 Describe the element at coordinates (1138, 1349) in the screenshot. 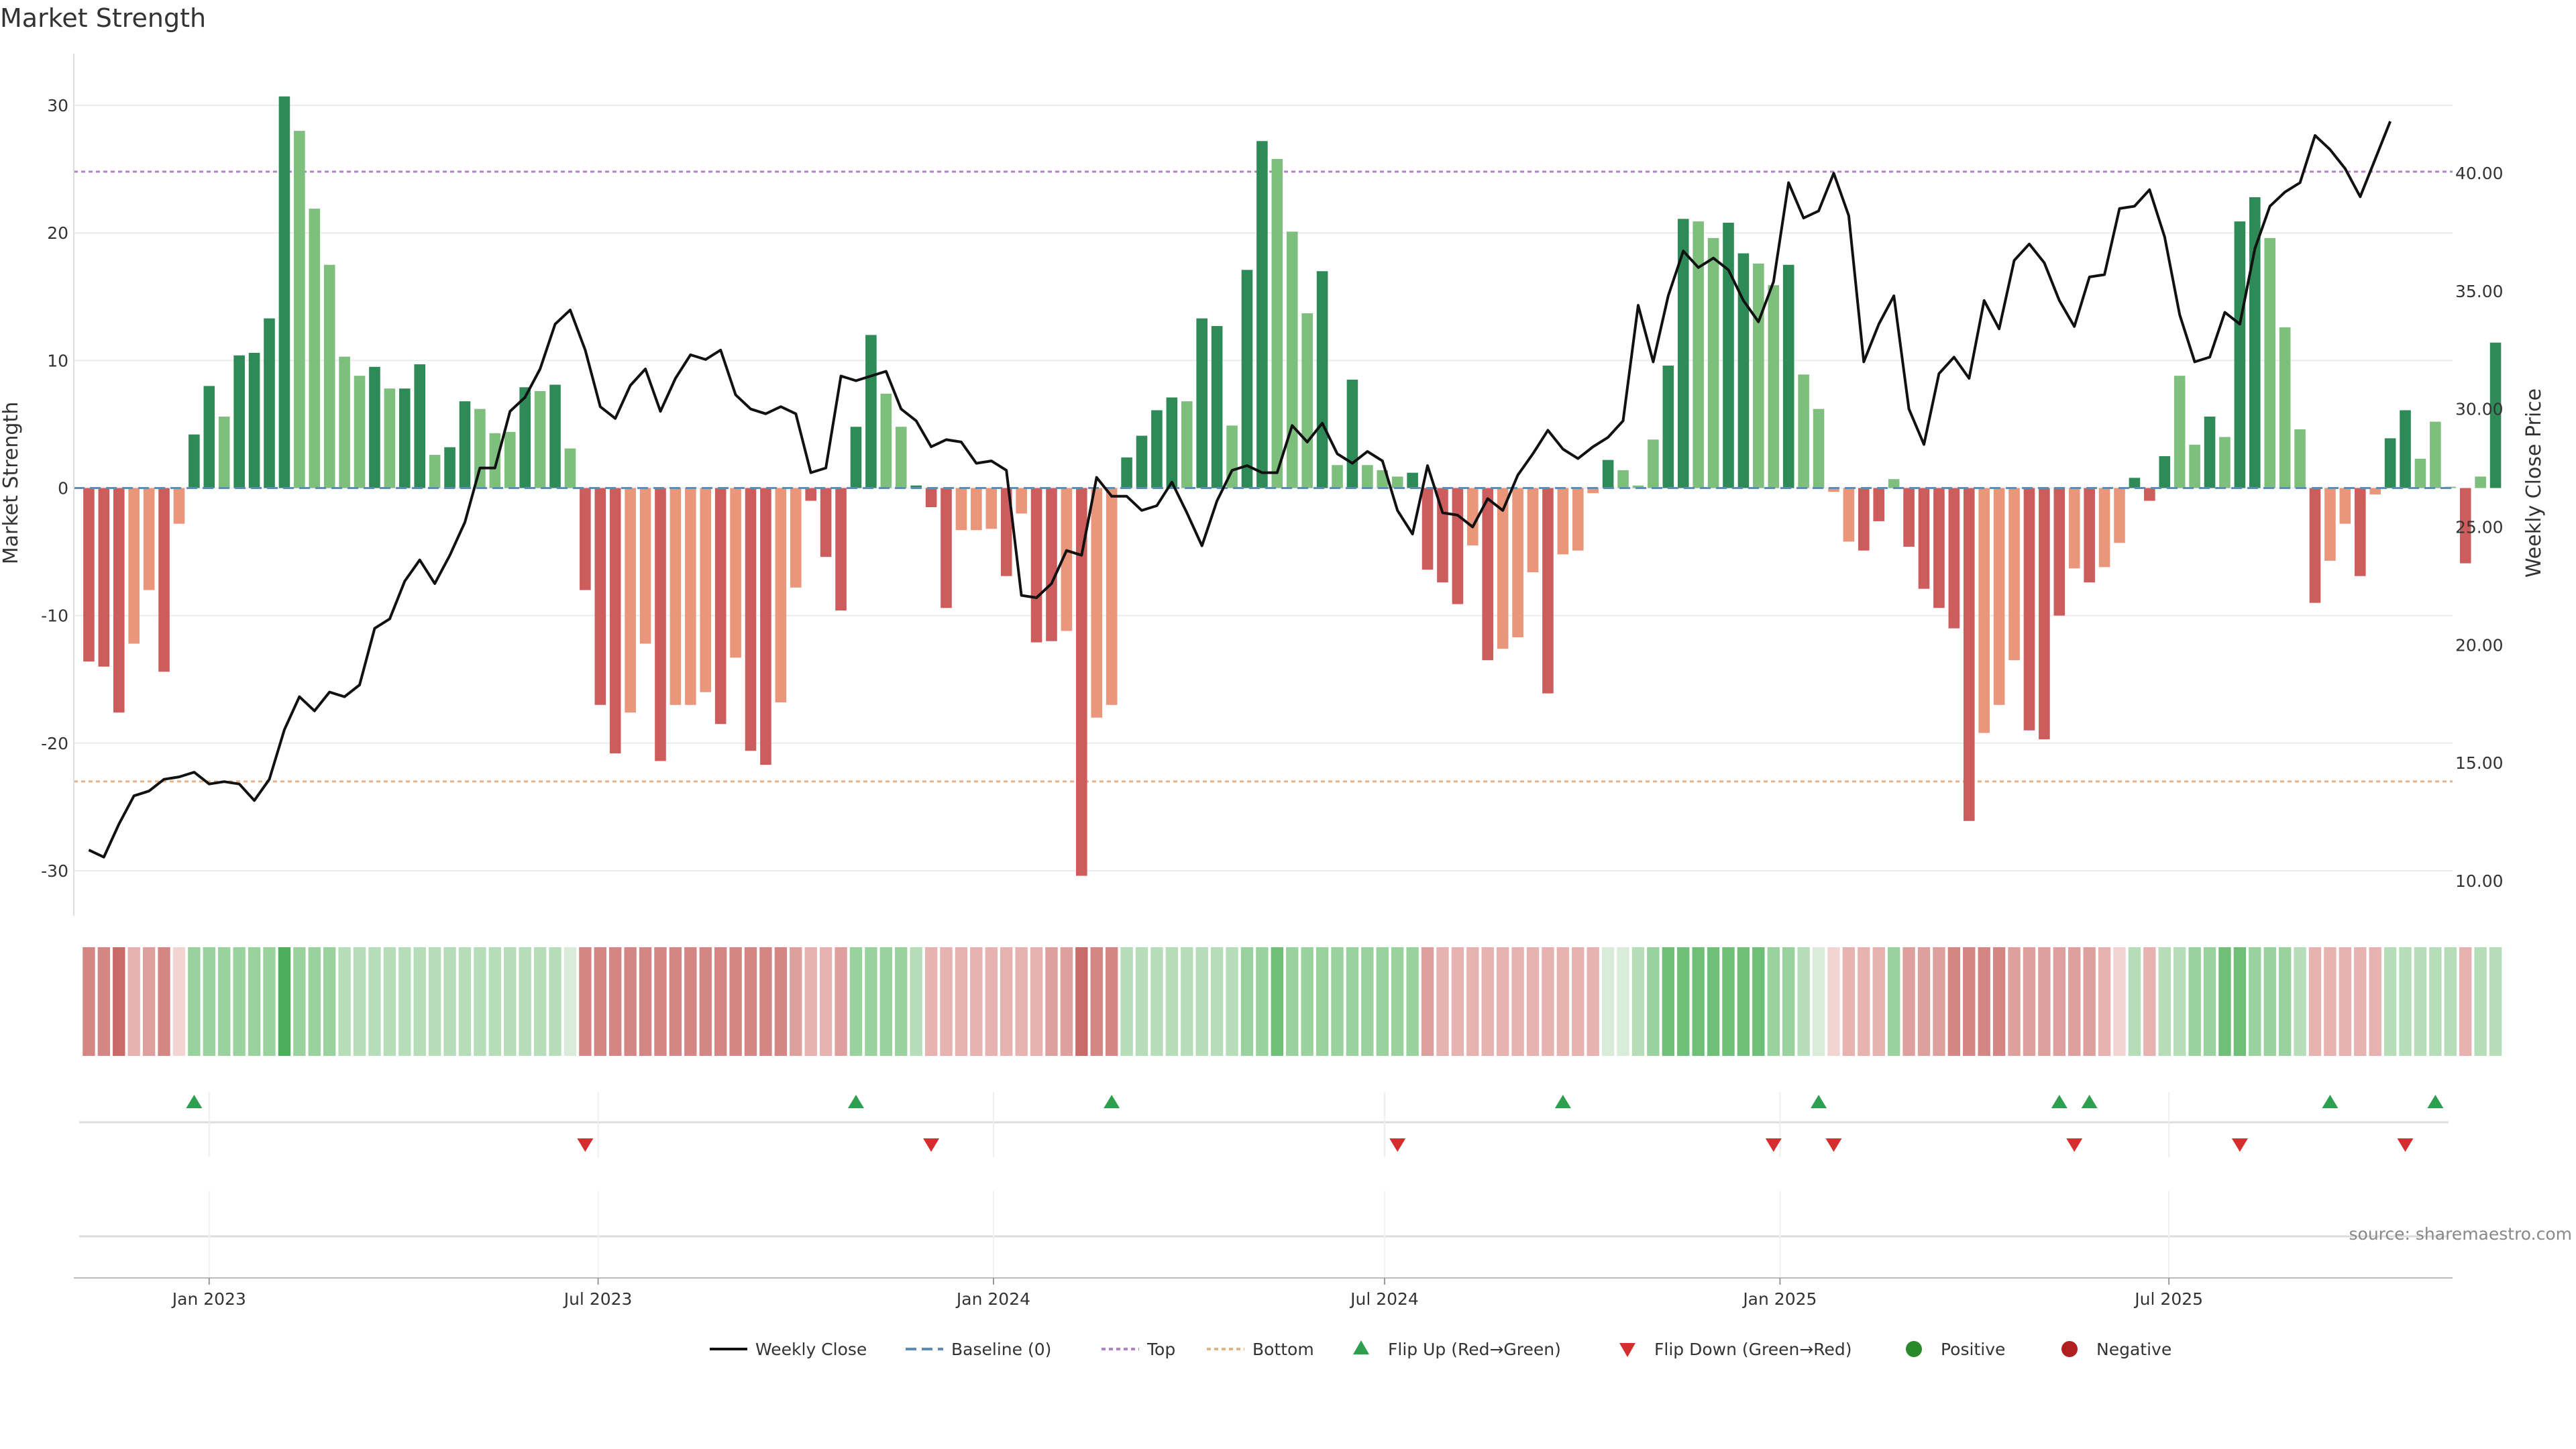

I see `legend-item: Top` at that location.